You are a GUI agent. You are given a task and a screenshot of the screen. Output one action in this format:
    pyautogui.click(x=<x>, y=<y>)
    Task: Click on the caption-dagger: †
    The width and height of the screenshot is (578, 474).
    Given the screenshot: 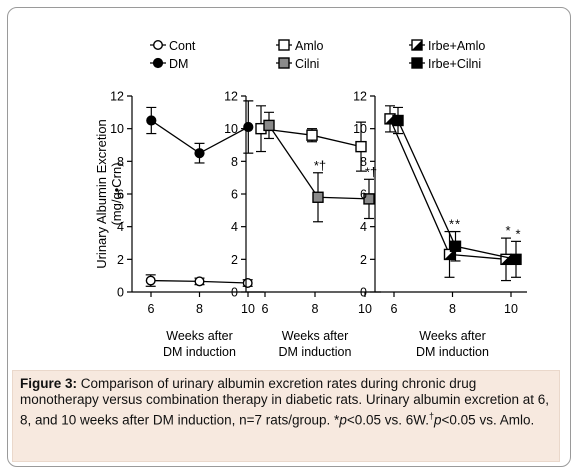 What is the action you would take?
    pyautogui.click(x=432, y=416)
    